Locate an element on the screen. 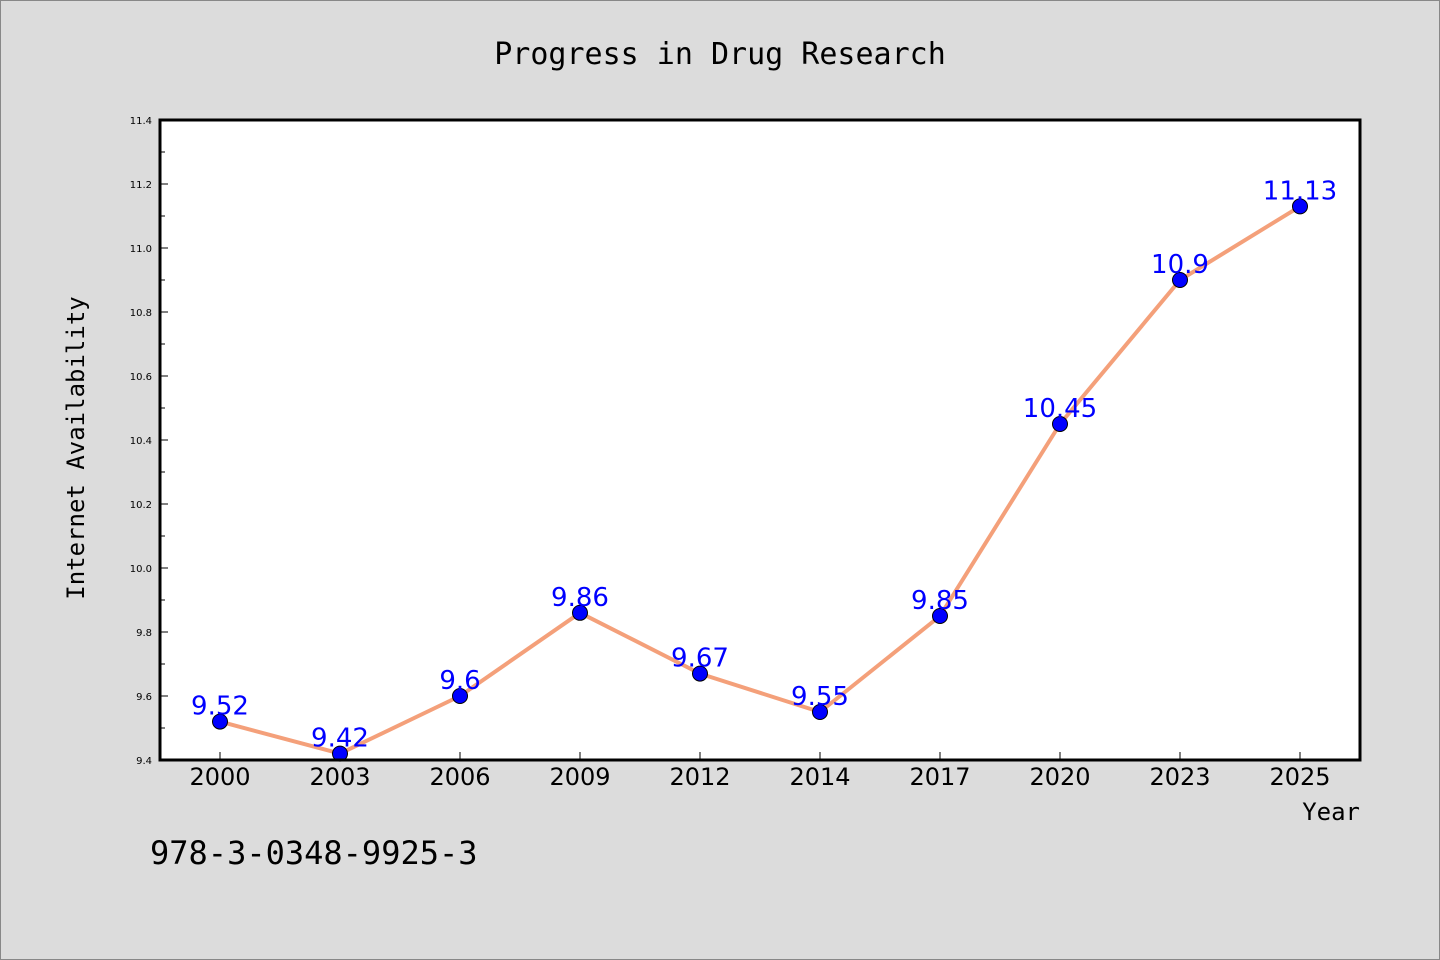  y-tick-label: 10.2 is located at coordinates (141, 505).